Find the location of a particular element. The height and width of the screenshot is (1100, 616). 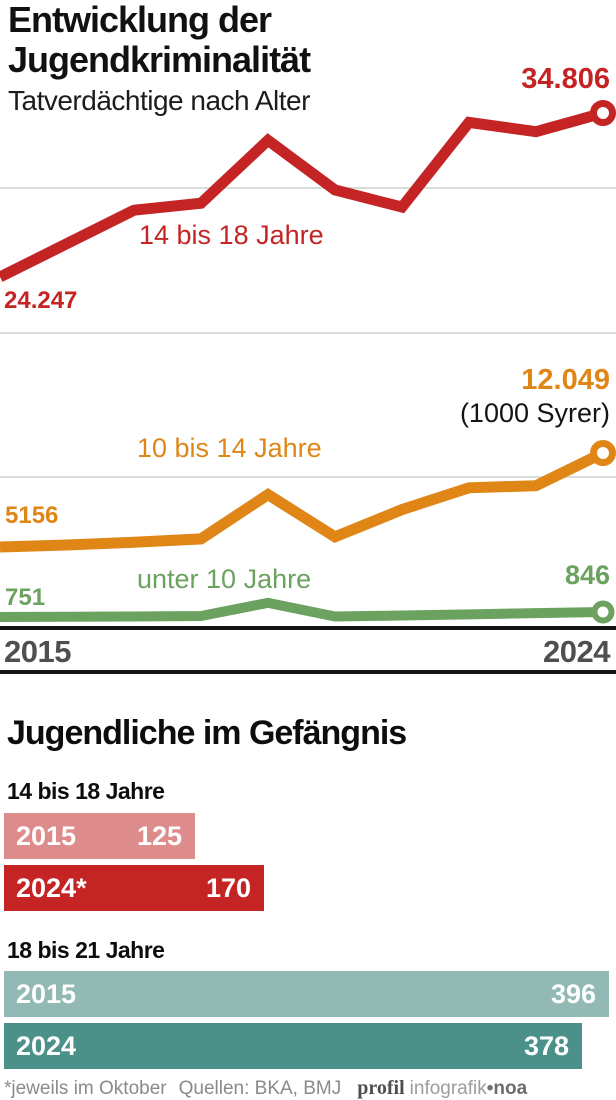

value-label-14-18-2024: 34.806 is located at coordinates (565, 79).